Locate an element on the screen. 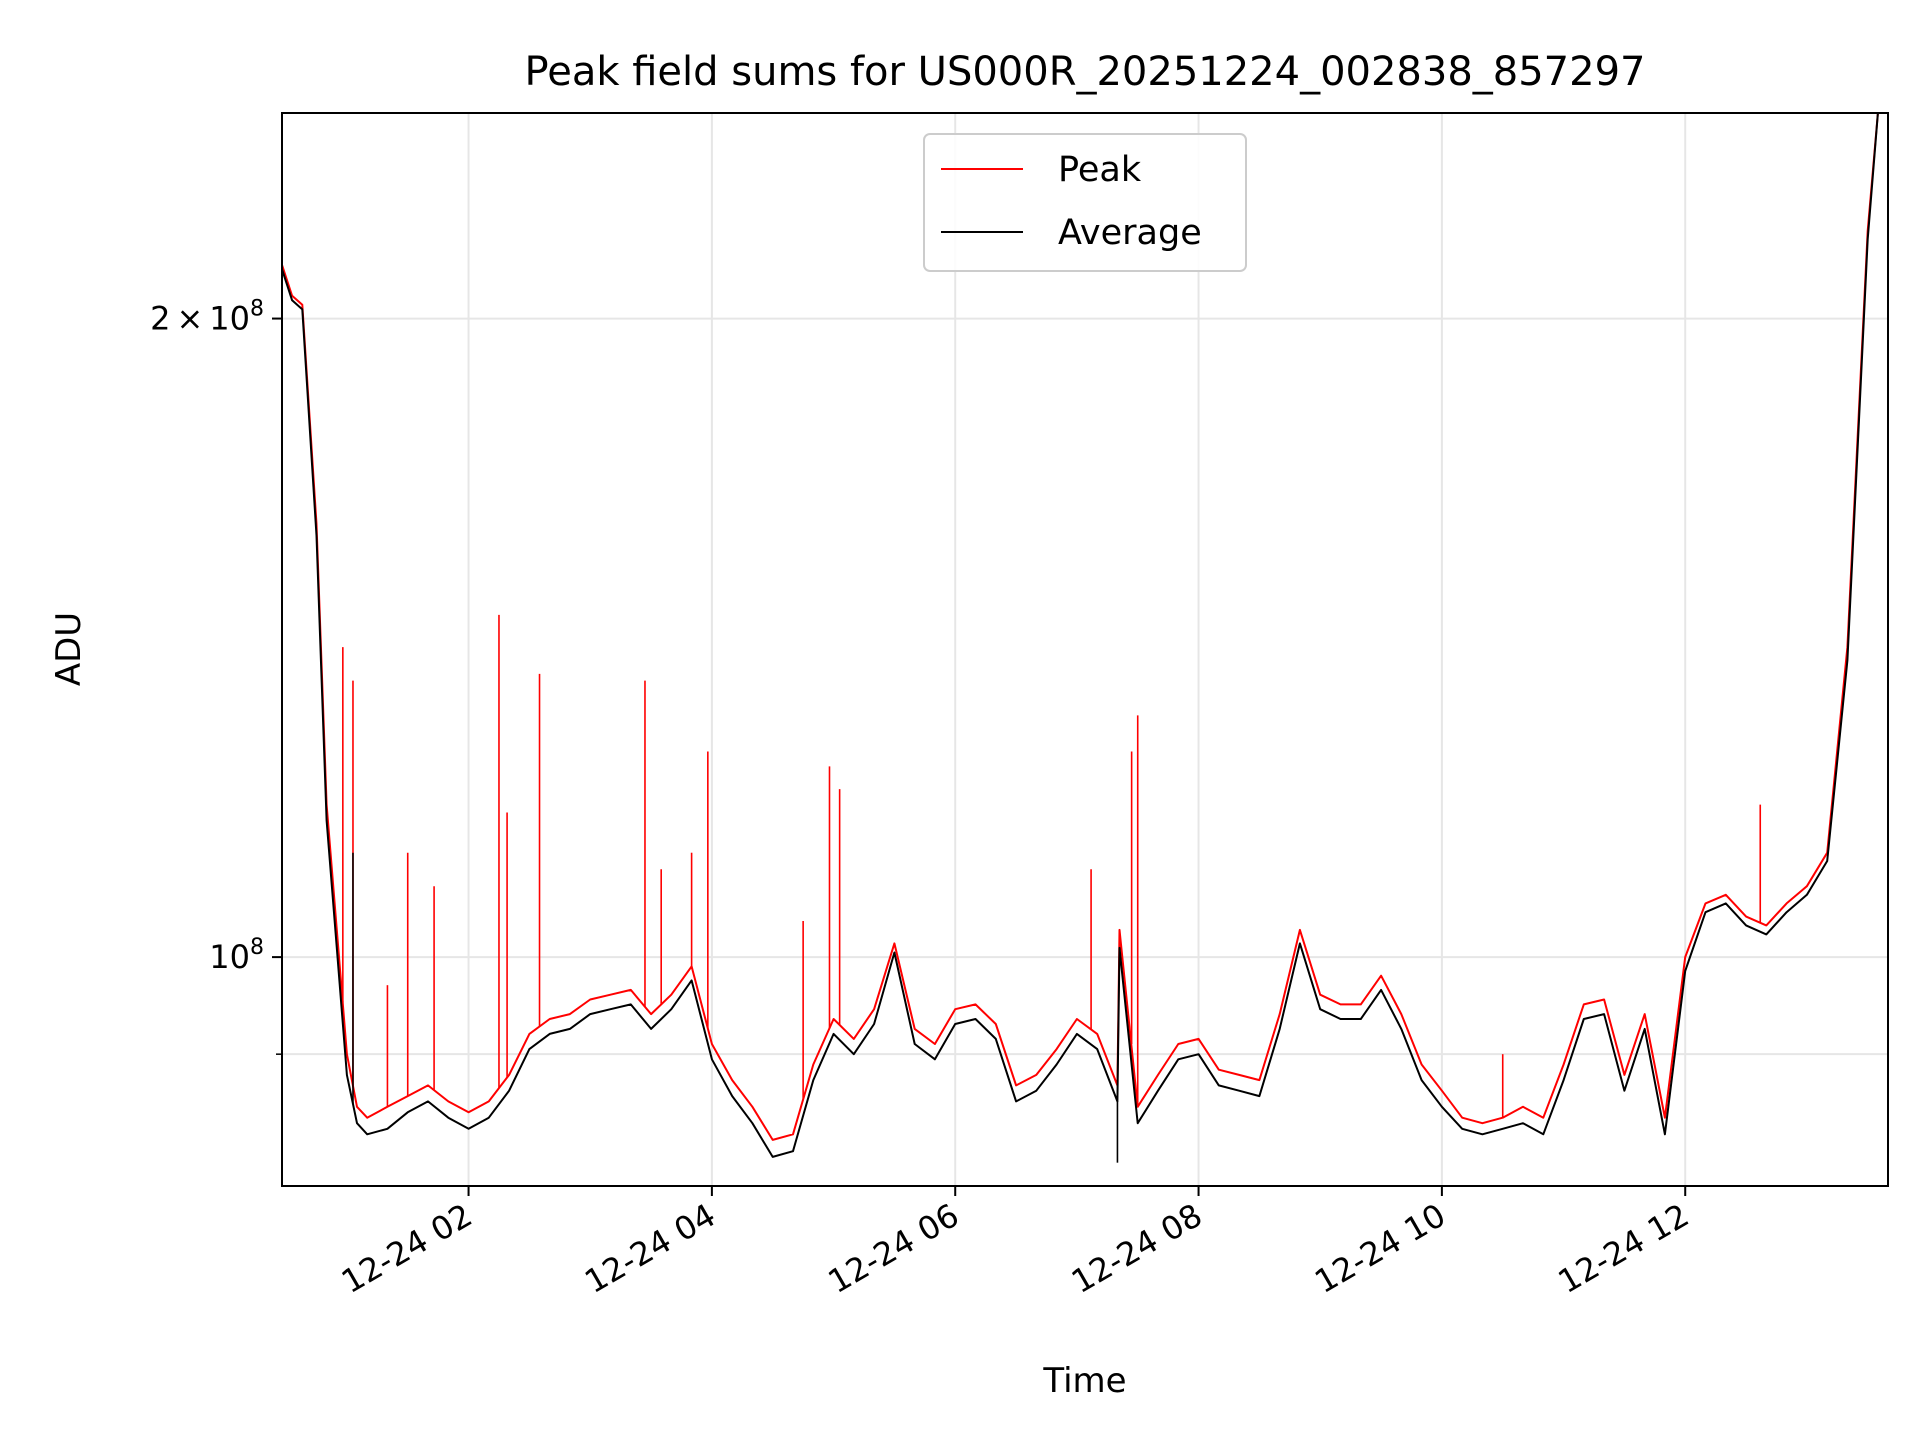 This screenshot has height=1440, width=1920. y-tick-label: 2 × 108 is located at coordinates (207, 317).